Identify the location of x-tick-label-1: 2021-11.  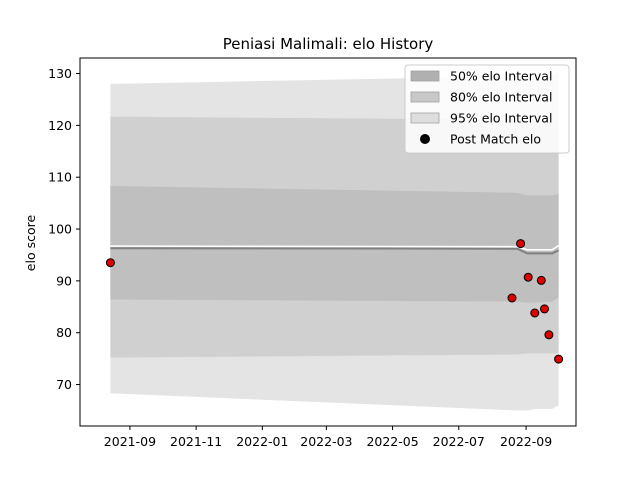
(196, 441).